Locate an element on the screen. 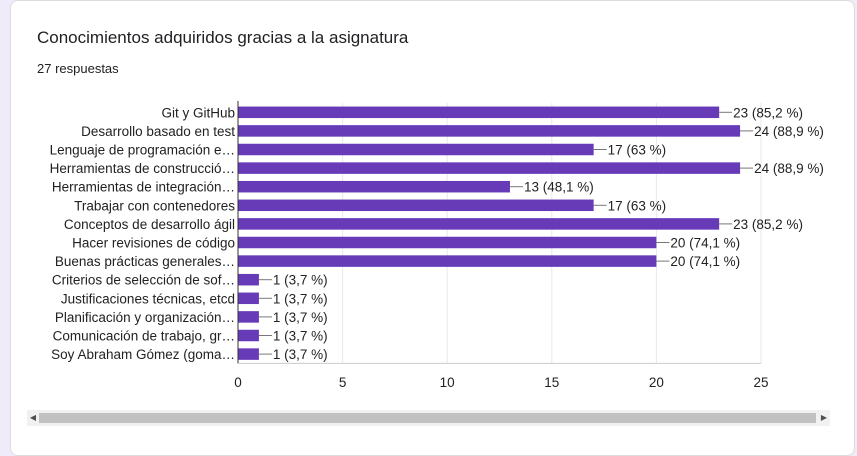 This screenshot has height=456, width=857. category-label: Justificaciones técnicas, etcd is located at coordinates (148, 298).